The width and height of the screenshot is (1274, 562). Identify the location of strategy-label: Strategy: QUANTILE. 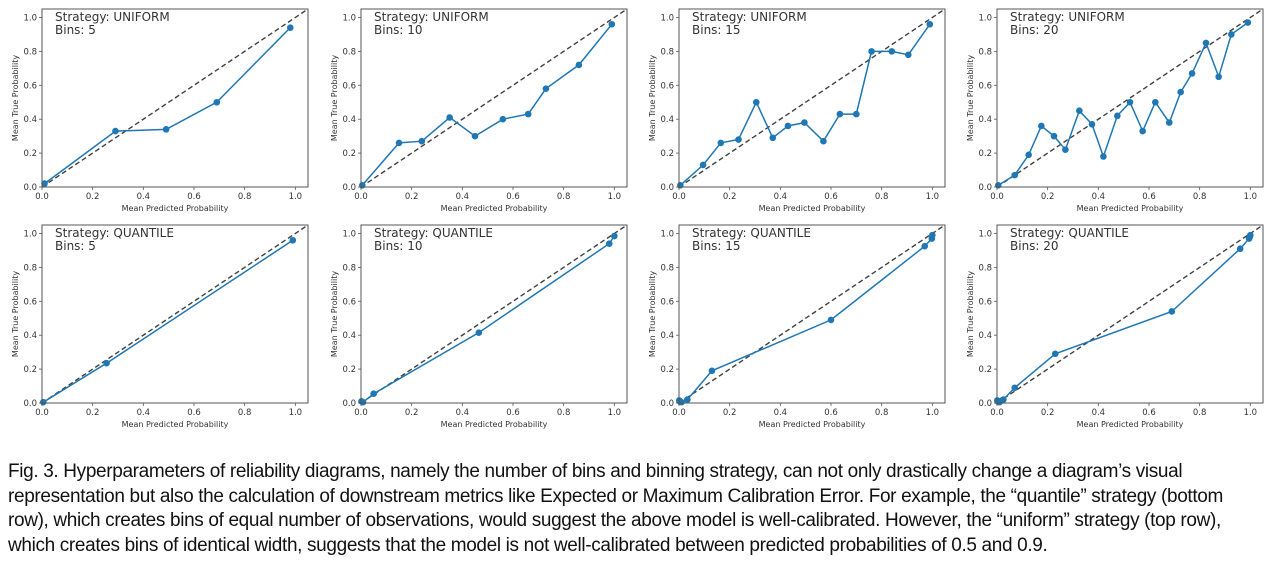
(751, 233).